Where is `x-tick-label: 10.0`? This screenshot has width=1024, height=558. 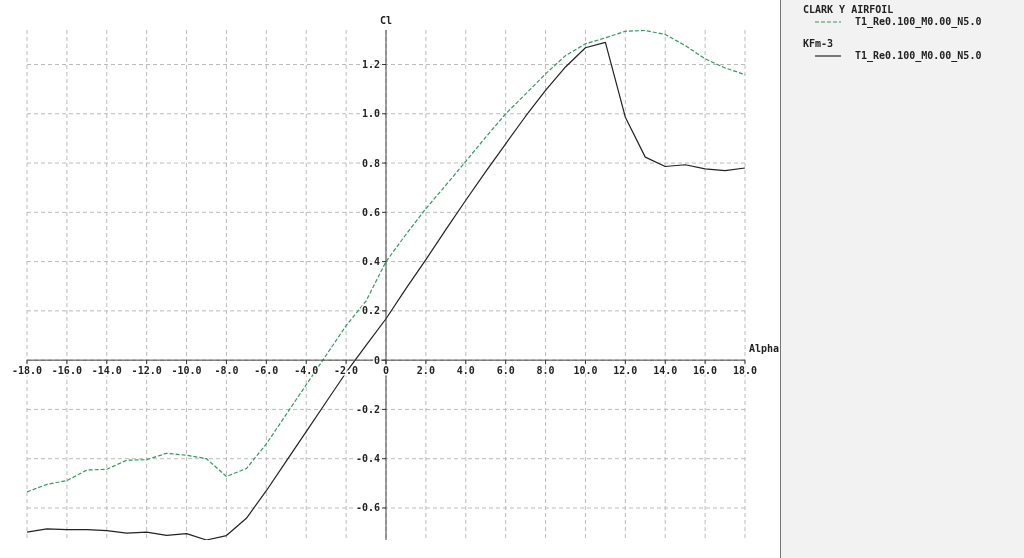 x-tick-label: 10.0 is located at coordinates (585, 371).